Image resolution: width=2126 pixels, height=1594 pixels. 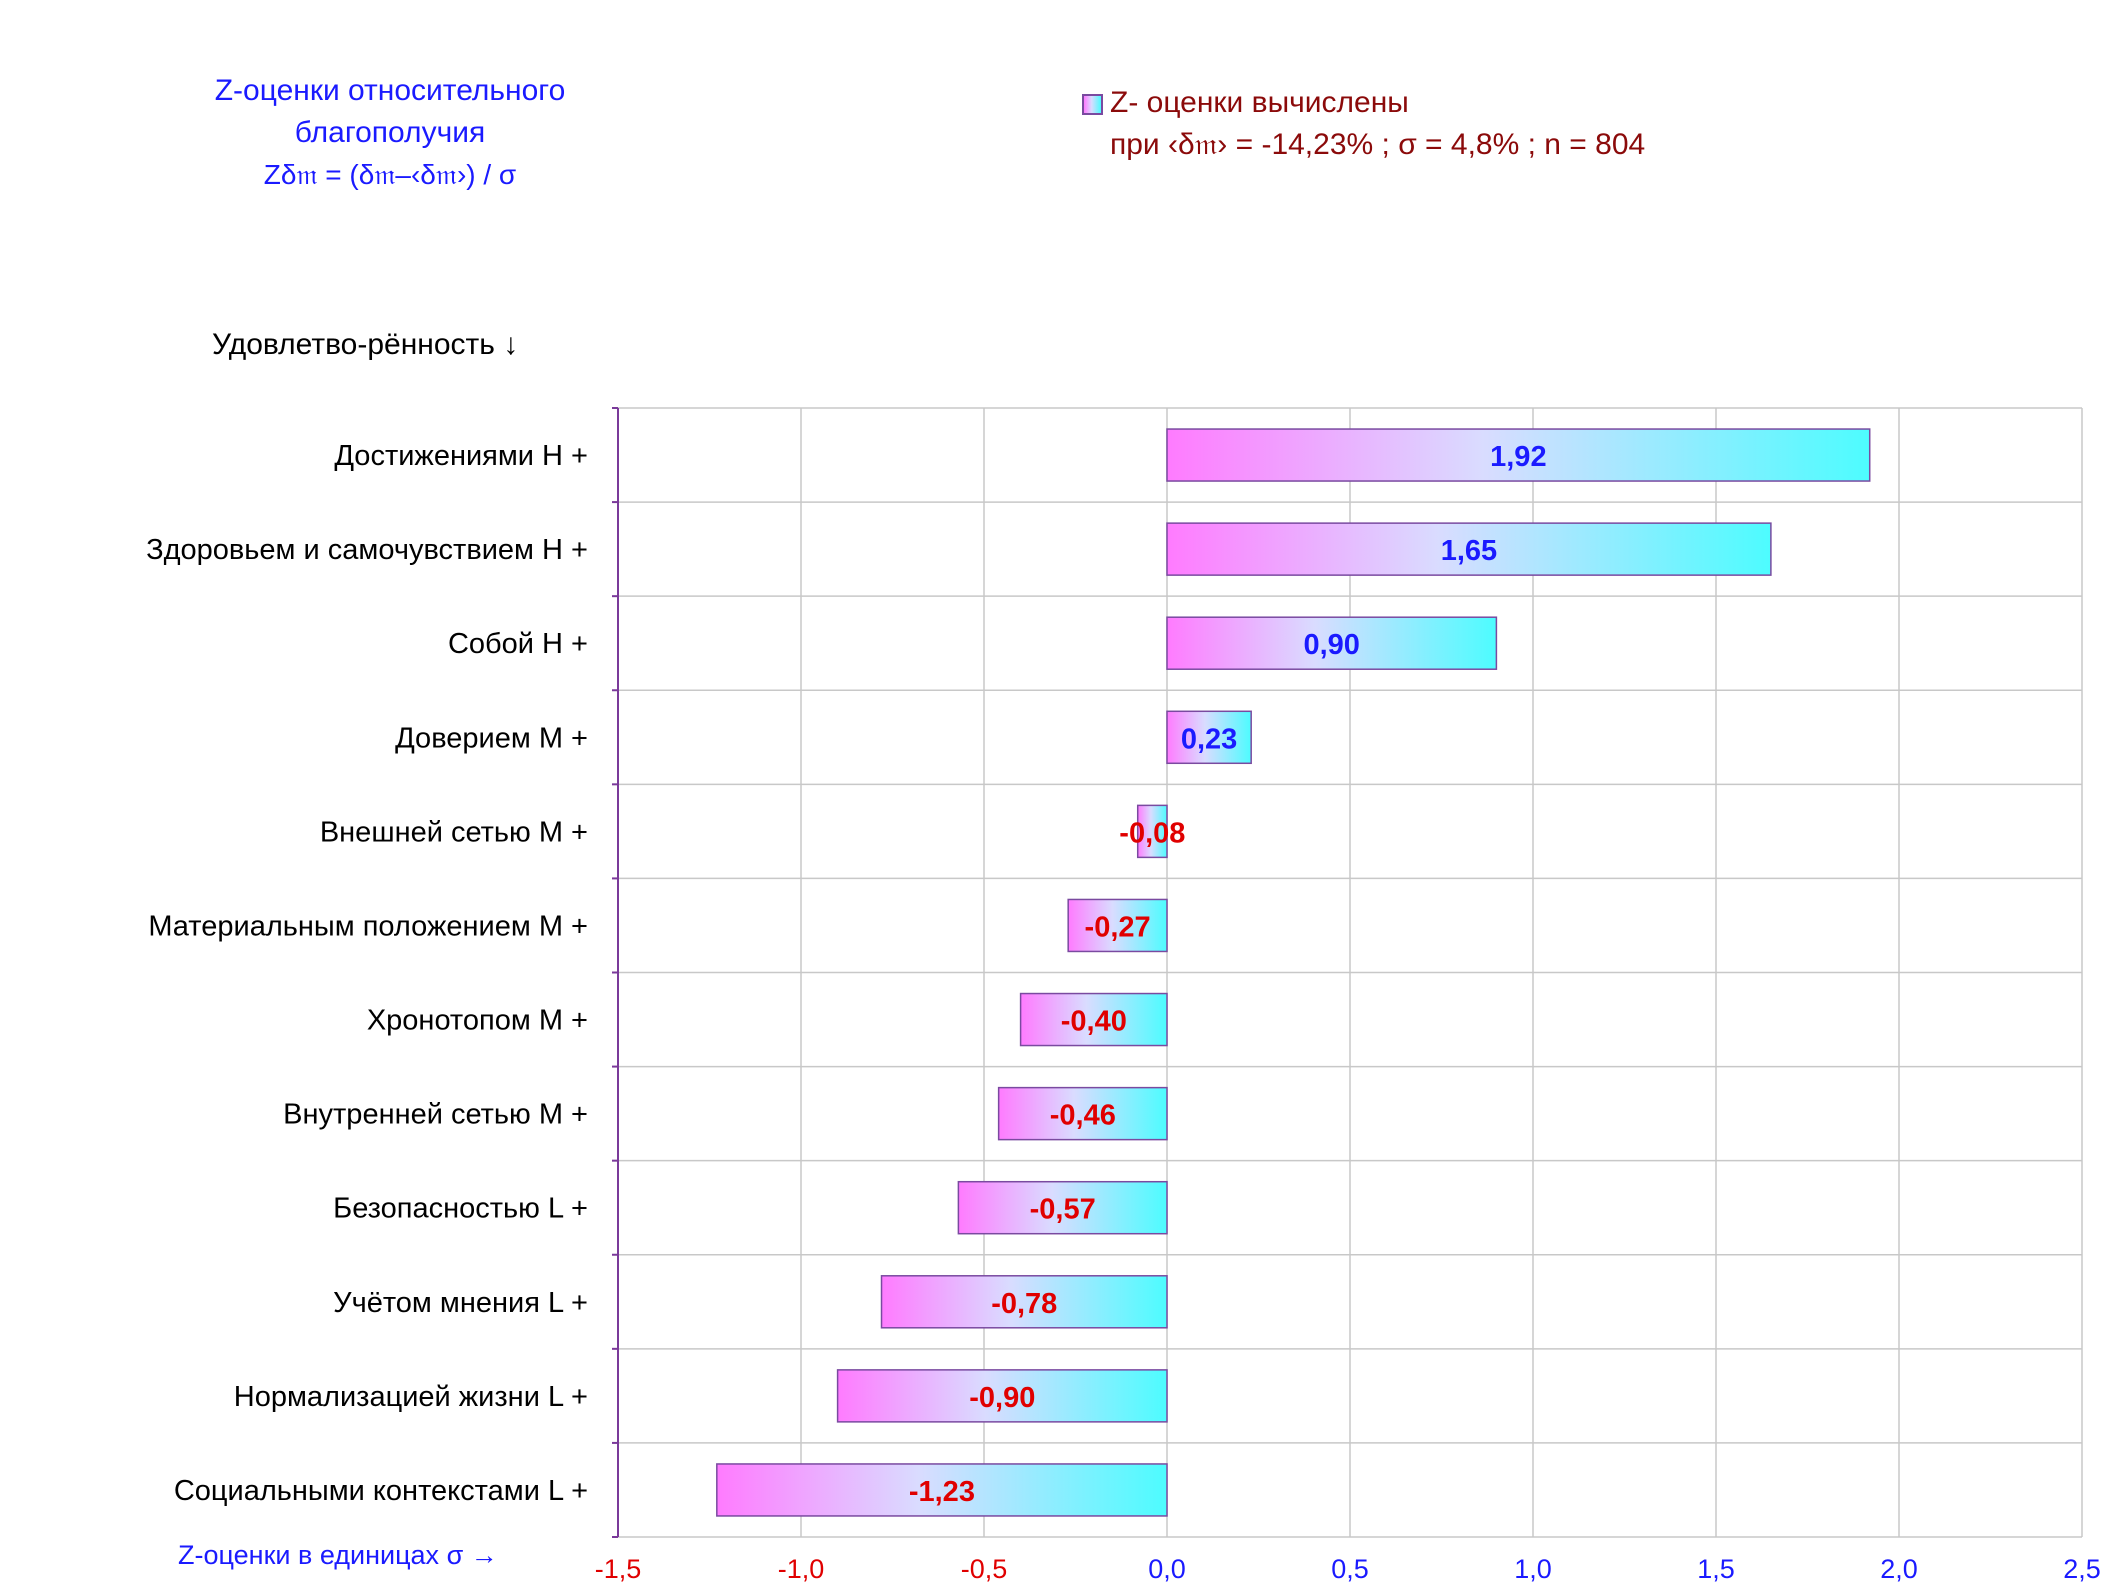 I want to click on x-tick-label: 1,0, so click(x=1533, y=1569).